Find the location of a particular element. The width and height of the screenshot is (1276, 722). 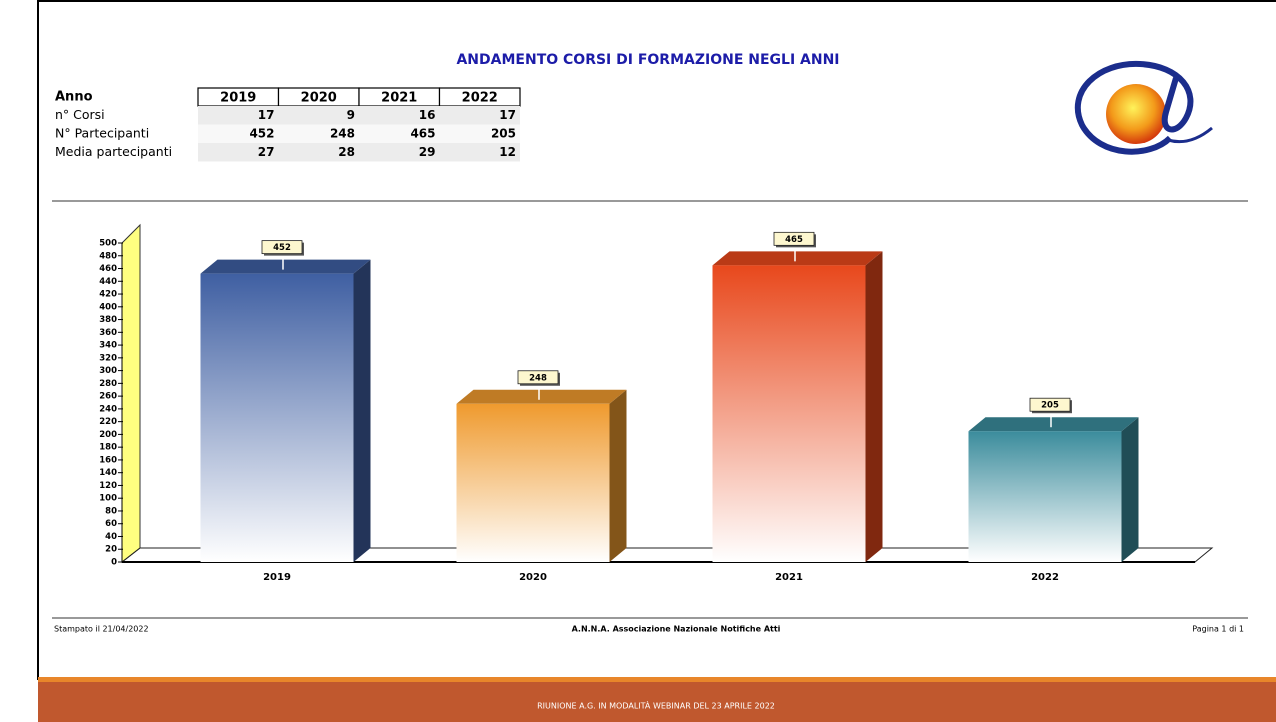

y-tick-label: 460 is located at coordinates (108, 269).